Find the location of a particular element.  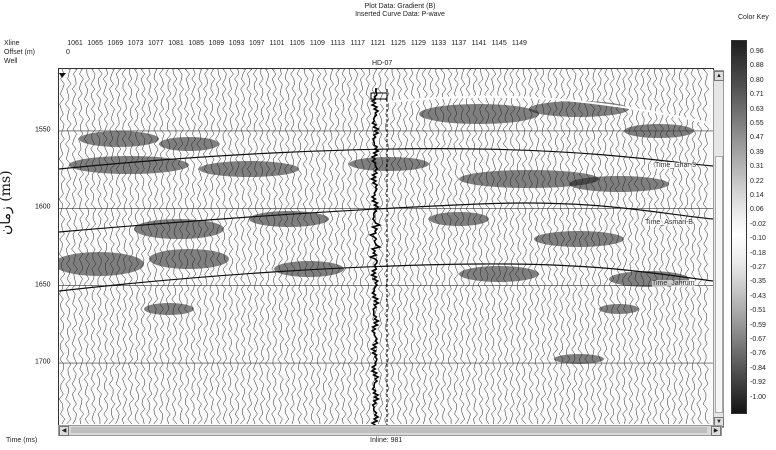

xline-tick-label: 1093 is located at coordinates (236, 43).